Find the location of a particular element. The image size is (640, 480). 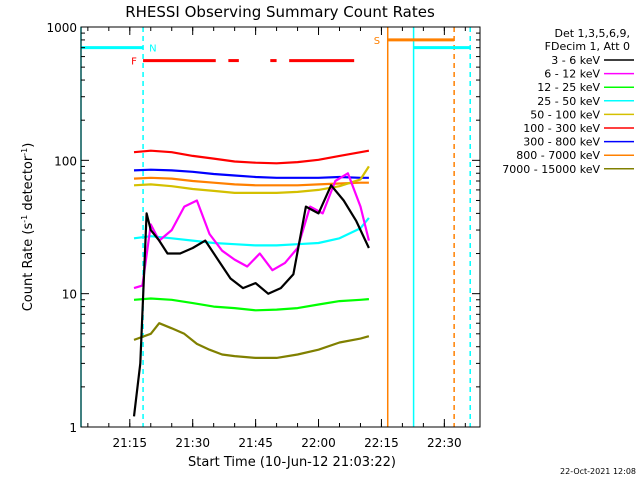

x-axis-label: Start Time (10-Jun-12 21:03:22) is located at coordinates (292, 462).